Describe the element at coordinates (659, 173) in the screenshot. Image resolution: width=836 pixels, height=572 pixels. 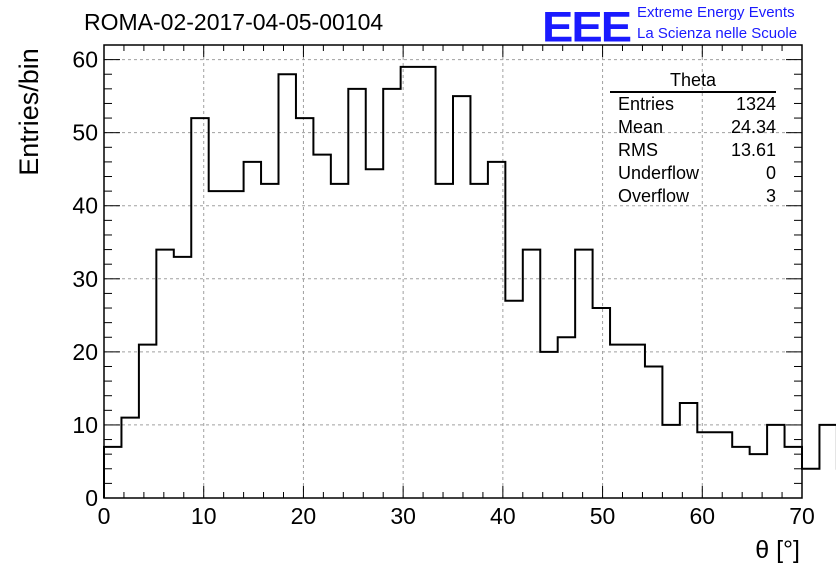
I see `stats-label: Underflow` at that location.